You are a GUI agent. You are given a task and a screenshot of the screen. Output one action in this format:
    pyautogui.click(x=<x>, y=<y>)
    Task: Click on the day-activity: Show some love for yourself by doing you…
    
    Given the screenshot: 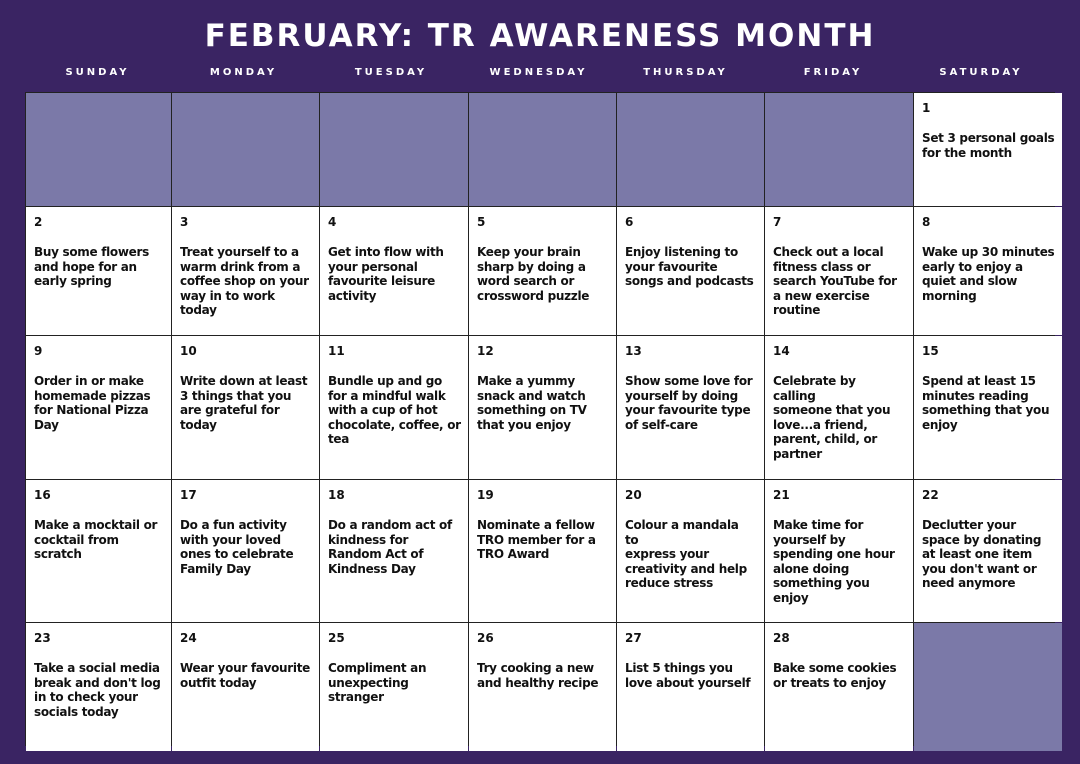 What is the action you would take?
    pyautogui.click(x=689, y=403)
    